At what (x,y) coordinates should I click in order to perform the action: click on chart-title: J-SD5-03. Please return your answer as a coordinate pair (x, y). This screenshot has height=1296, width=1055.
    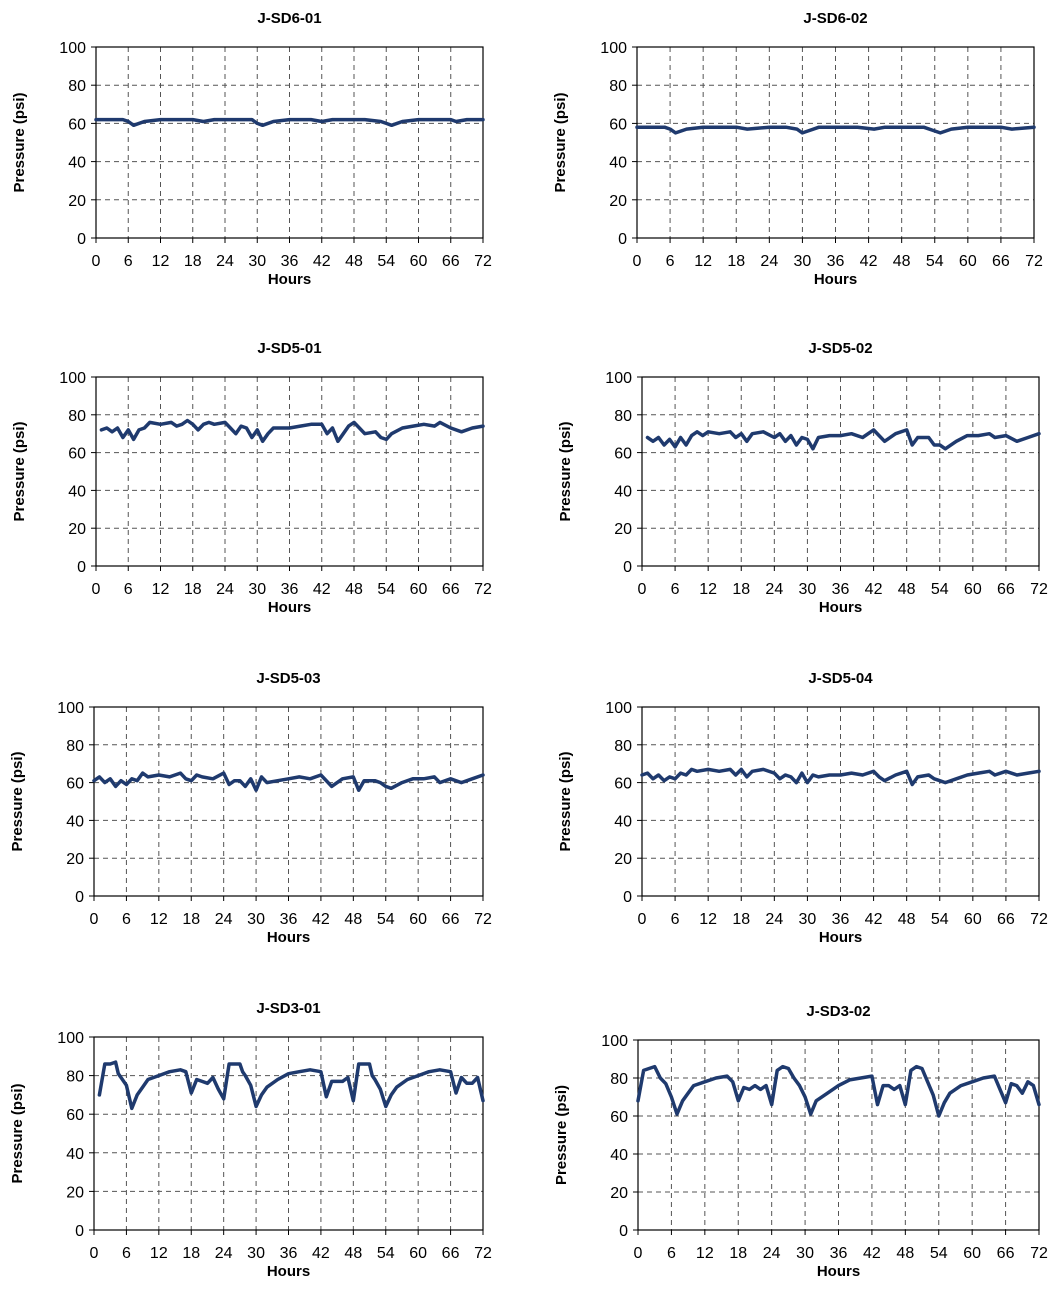
    Looking at the image, I should click on (288, 678).